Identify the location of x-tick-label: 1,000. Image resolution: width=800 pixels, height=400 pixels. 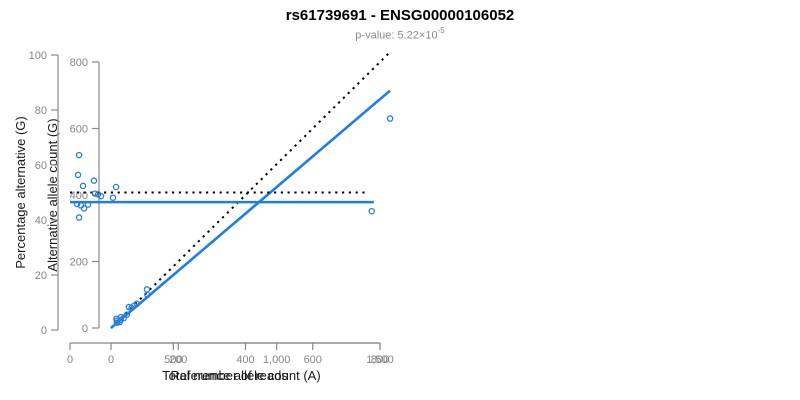
(277, 360).